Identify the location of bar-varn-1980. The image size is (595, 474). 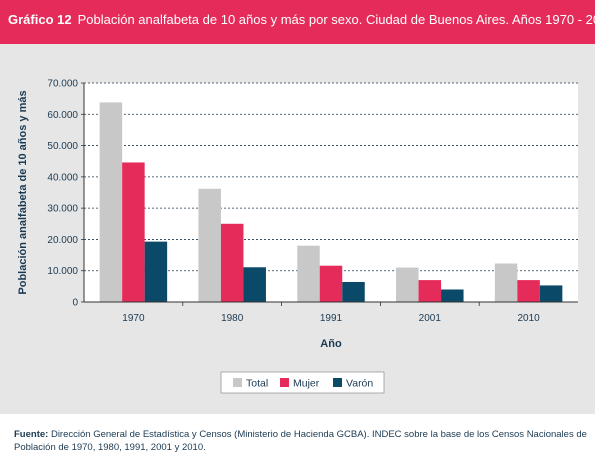
(254, 284).